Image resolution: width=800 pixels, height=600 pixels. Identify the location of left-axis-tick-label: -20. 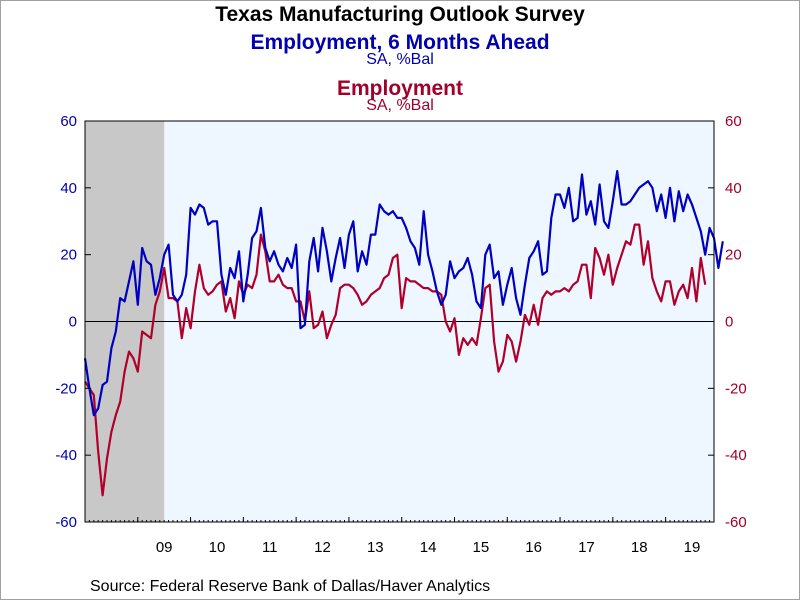
(66, 388).